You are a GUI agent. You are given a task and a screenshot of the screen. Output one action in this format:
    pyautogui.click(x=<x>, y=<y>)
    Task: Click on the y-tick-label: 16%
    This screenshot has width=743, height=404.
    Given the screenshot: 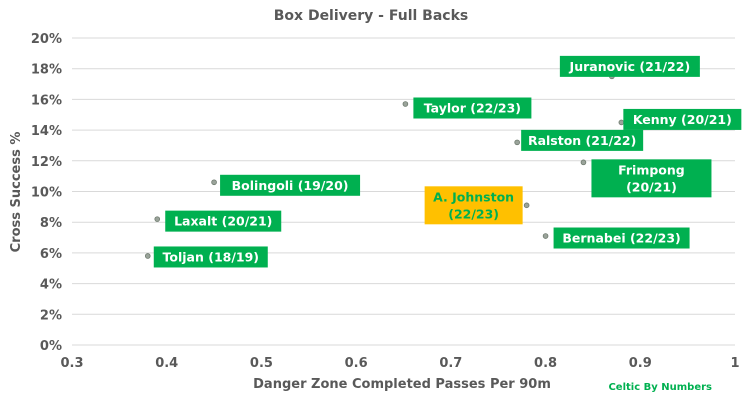 What is the action you would take?
    pyautogui.click(x=46, y=100)
    